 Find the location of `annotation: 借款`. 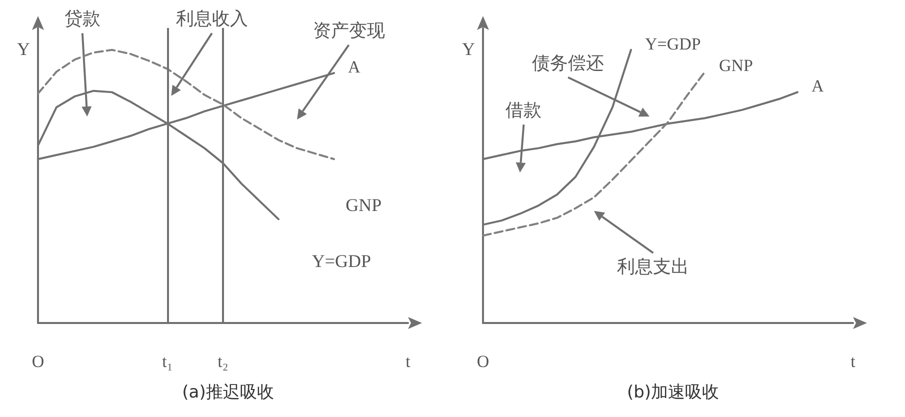

annotation: 借款 is located at coordinates (524, 111).